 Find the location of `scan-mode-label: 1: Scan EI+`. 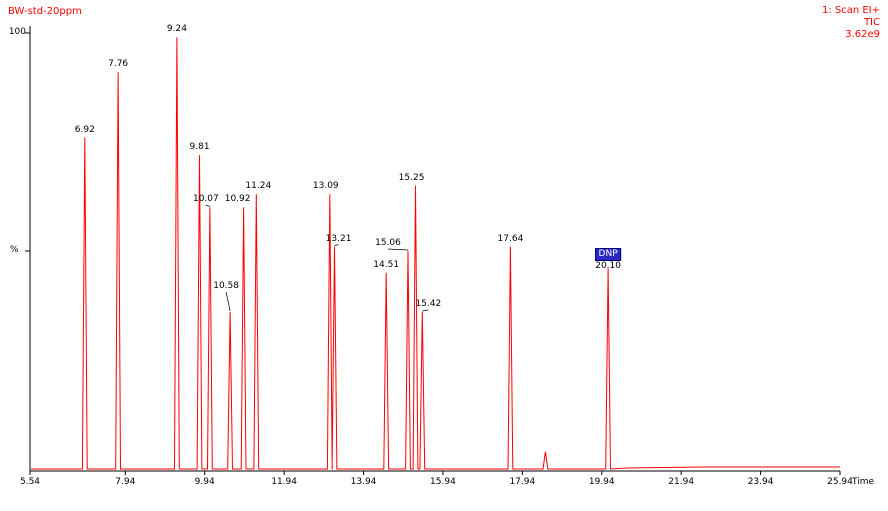

scan-mode-label: 1: Scan EI+ is located at coordinates (850, 10).